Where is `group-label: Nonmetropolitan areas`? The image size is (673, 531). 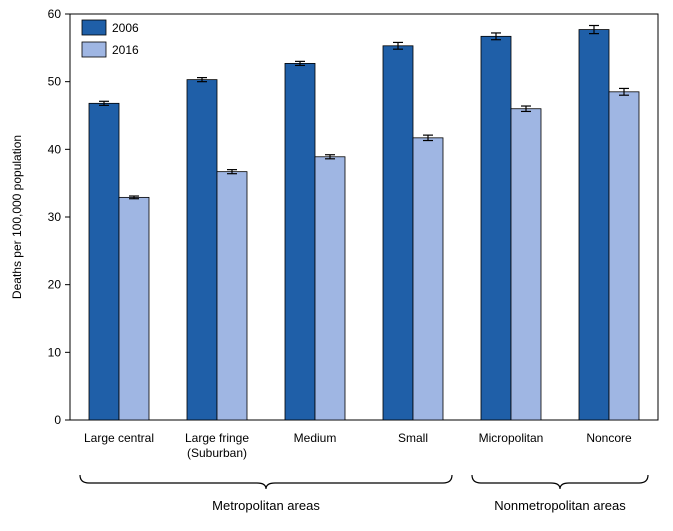
group-label: Nonmetropolitan areas is located at coordinates (560, 505).